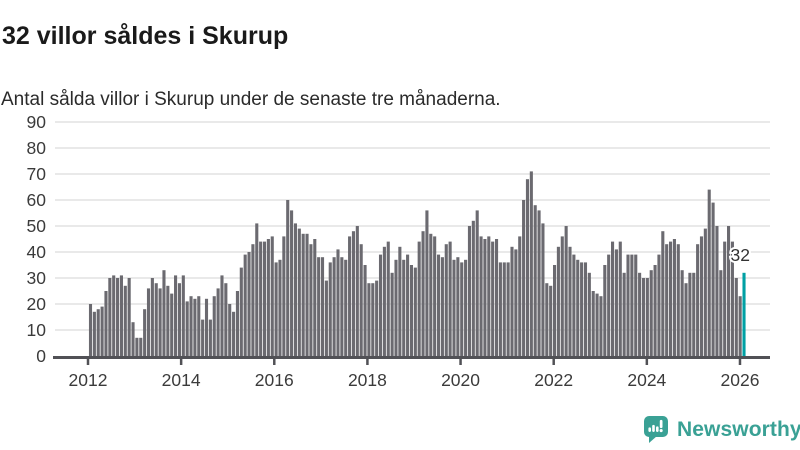 This screenshot has height=450, width=800. I want to click on y-tick-label: 30, so click(37, 278).